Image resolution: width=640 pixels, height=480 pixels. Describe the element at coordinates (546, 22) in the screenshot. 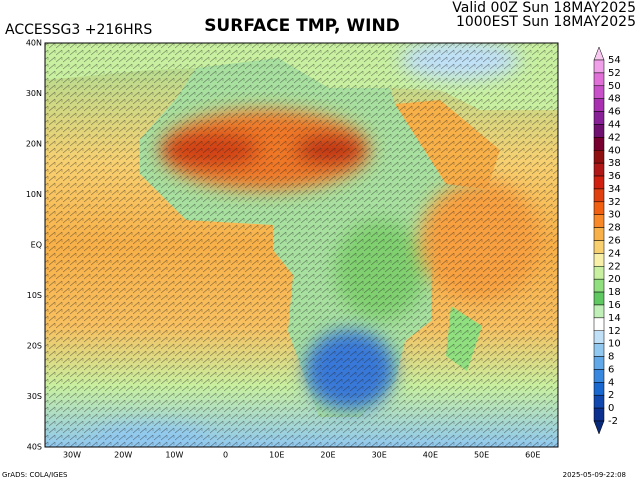

I see `local-time: 1000EST Sun 18MAY2025` at that location.